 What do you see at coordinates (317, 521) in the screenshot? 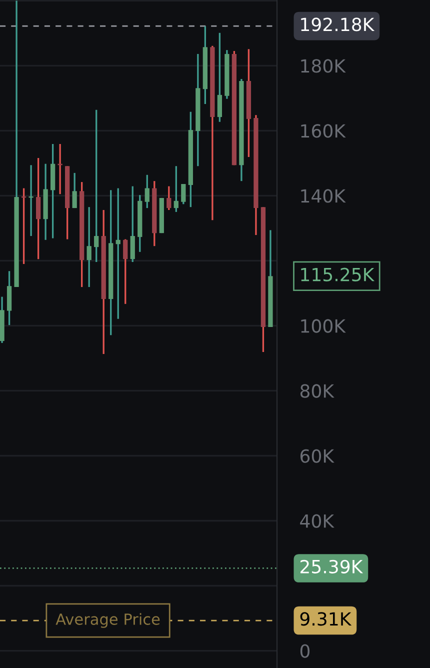
I see `y-tick-label: 40K` at bounding box center [317, 521].